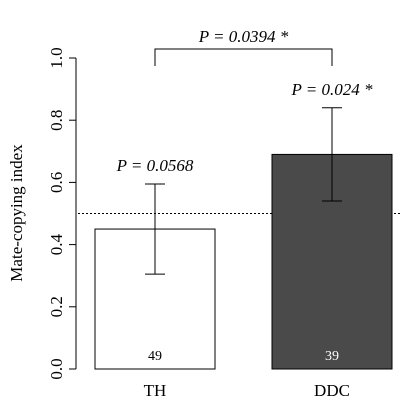 Image resolution: width=405 pixels, height=417 pixels. I want to click on sample-size-label: 49, so click(155, 356).